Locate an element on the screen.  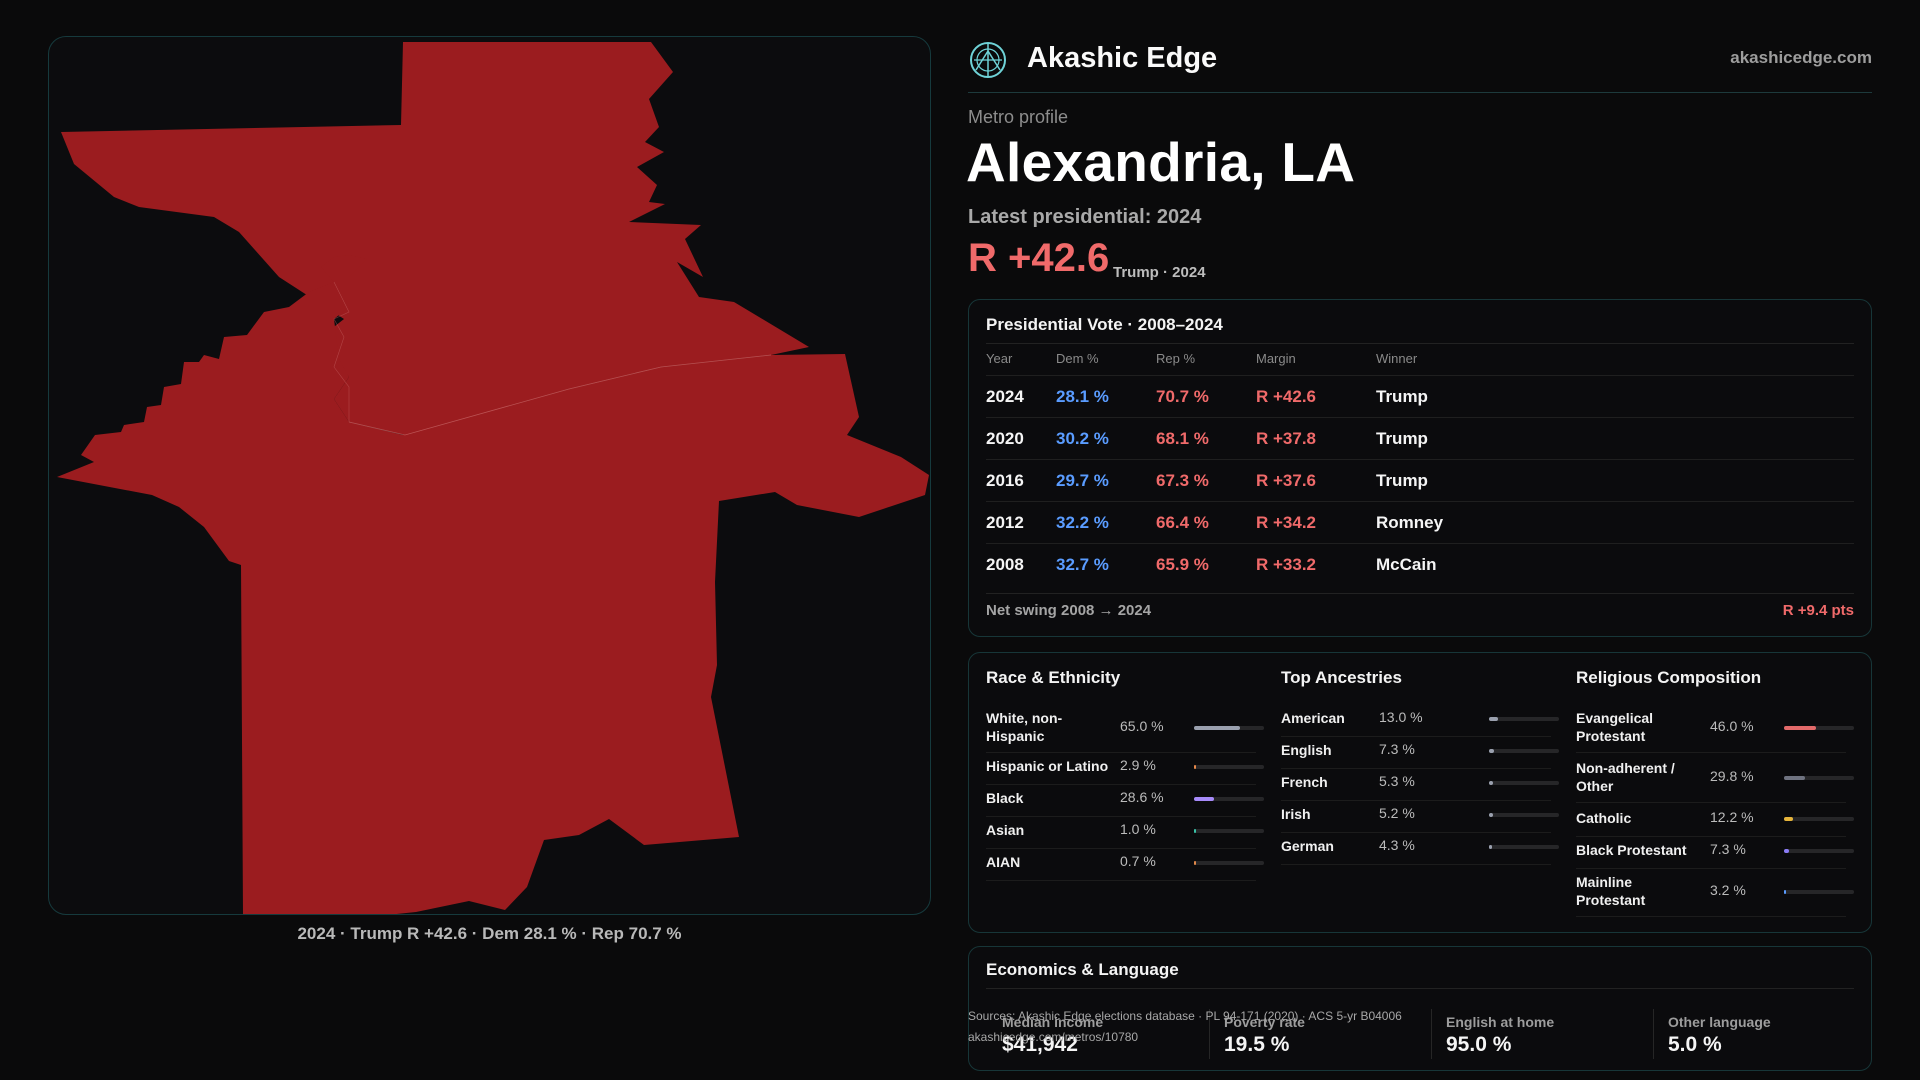
cell-margin: R +33.2 is located at coordinates (1286, 564).